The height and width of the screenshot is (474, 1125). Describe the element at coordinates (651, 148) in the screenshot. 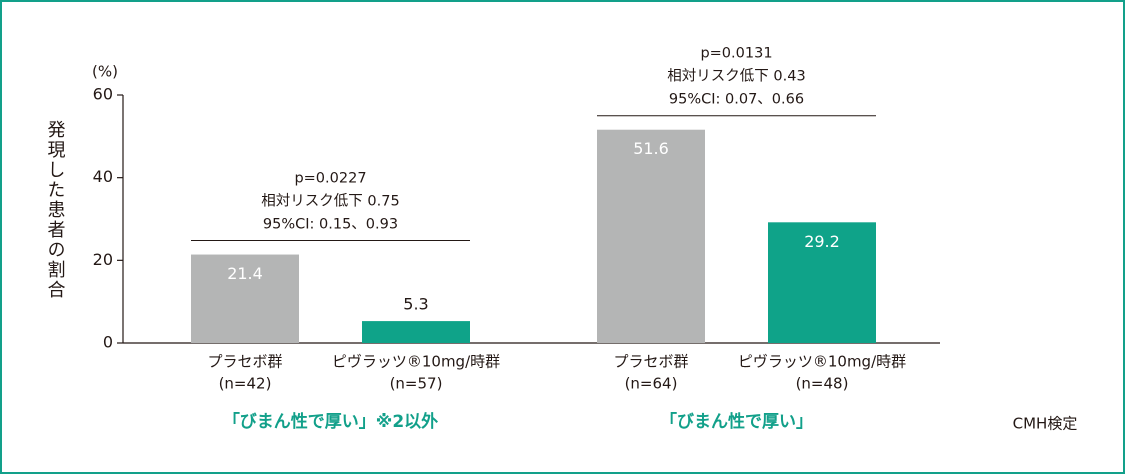

I see `value-label: 51.6` at that location.